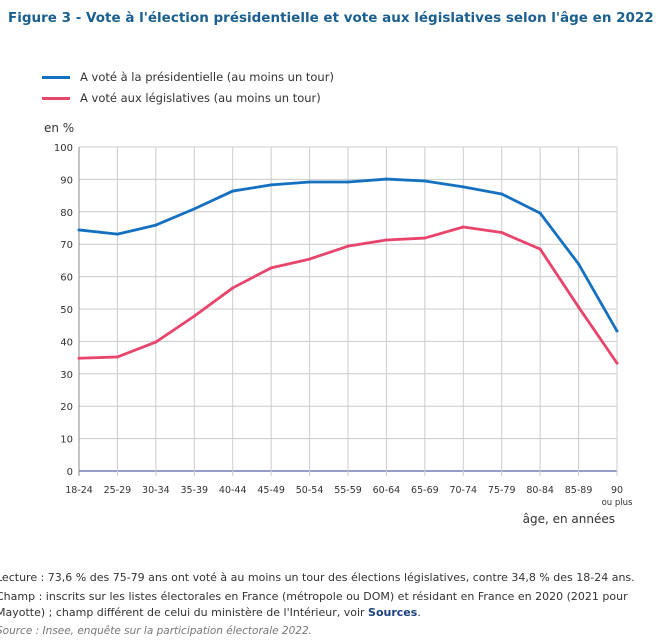 The width and height of the screenshot is (661, 640). Describe the element at coordinates (419, 612) in the screenshot. I see `champ-end: .` at that location.